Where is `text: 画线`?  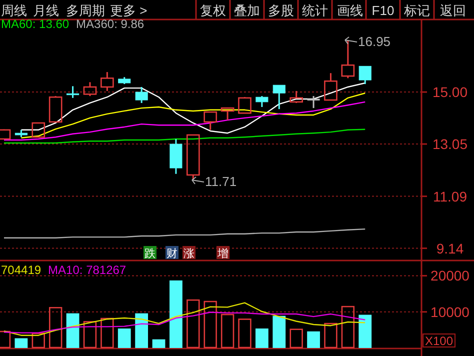
text: 画线 is located at coordinates (350, 10).